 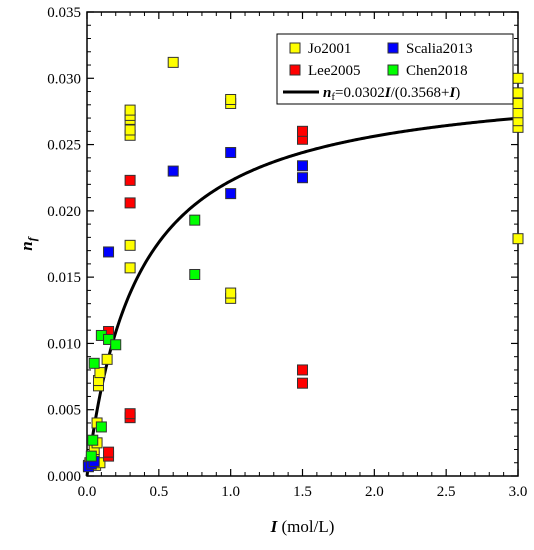 I want to click on y-axis-symbol: n, so click(x=26, y=245).